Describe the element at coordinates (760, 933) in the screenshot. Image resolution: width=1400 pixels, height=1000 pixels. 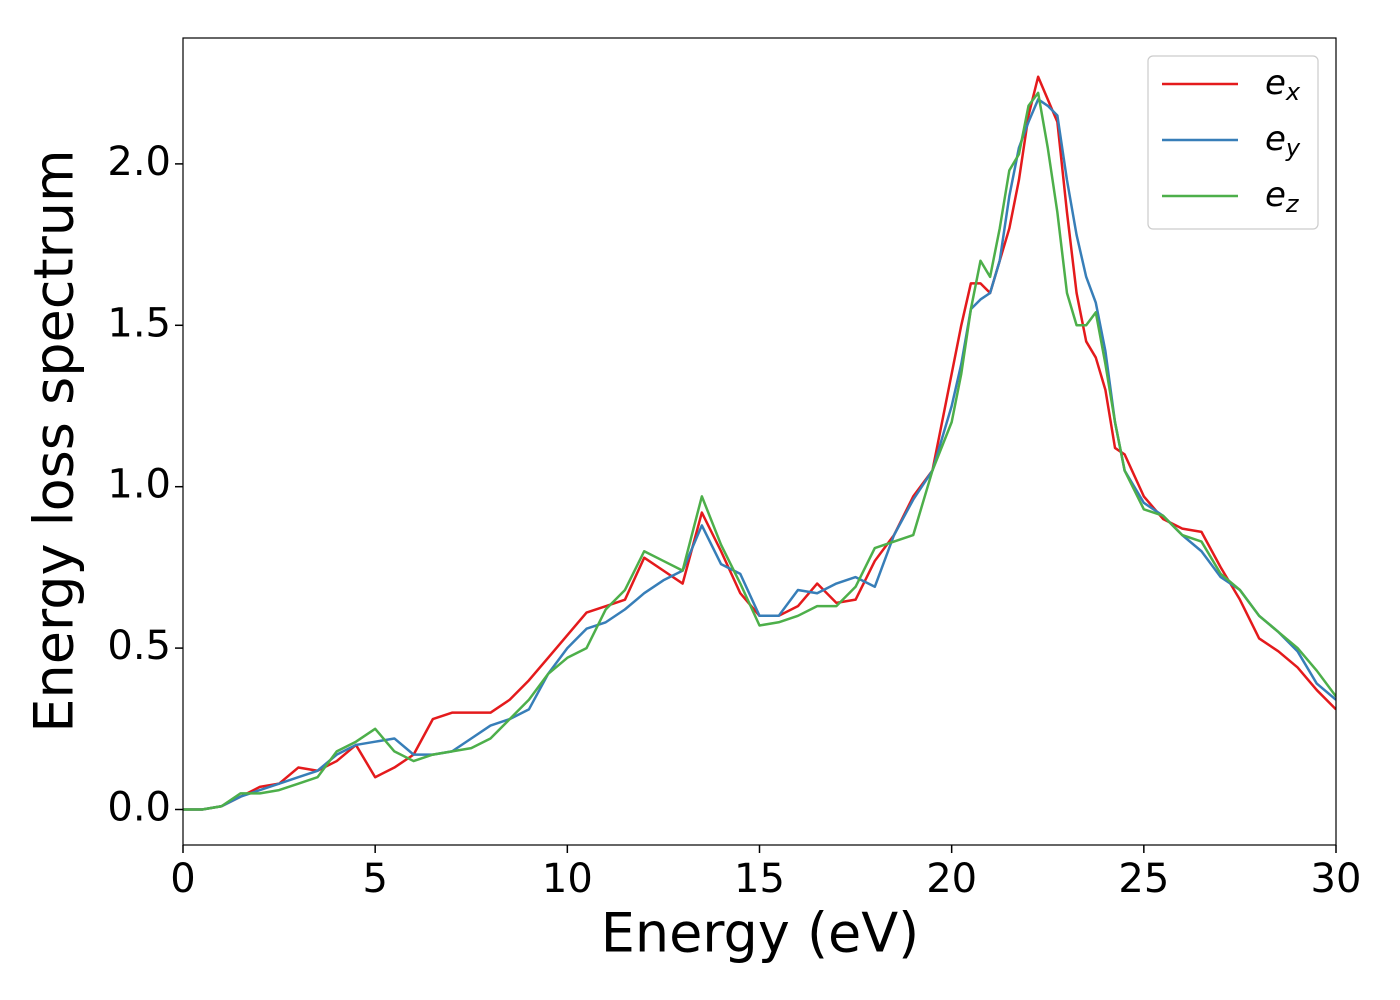
I see `x-axis-label: Energy (eV)` at that location.